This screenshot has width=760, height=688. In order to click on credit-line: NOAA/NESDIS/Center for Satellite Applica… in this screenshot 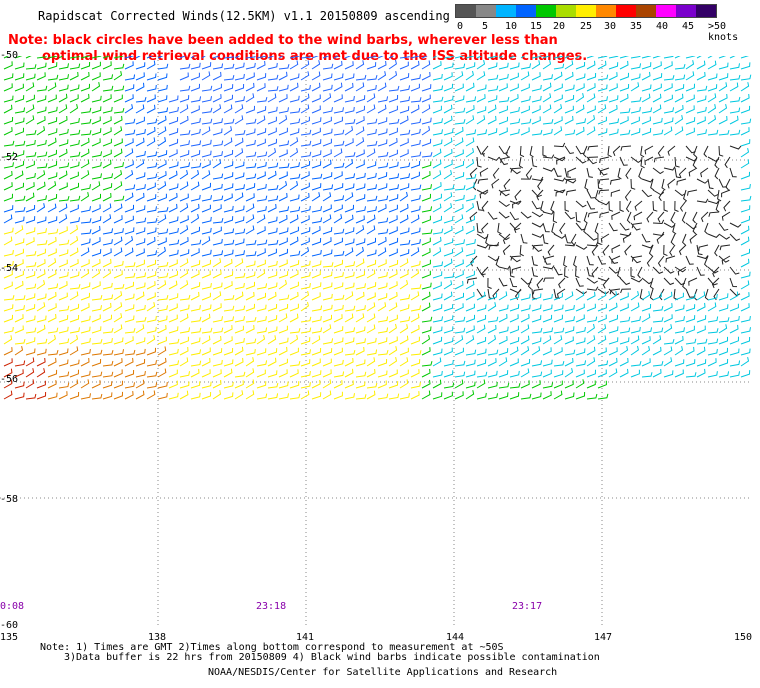, I will do `click(383, 672)`.